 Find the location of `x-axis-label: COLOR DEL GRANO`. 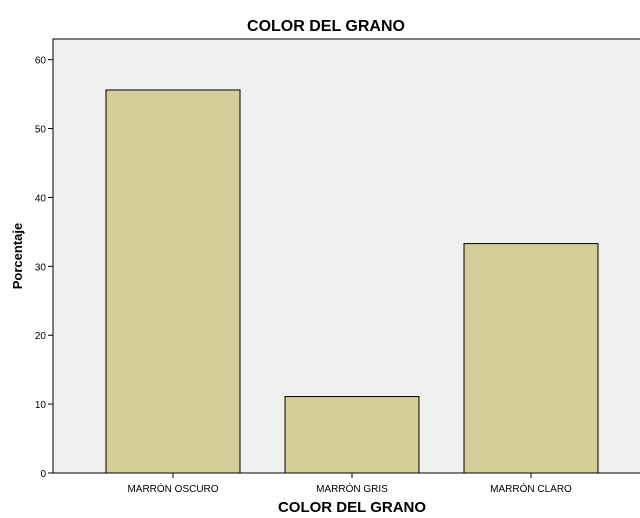

x-axis-label: COLOR DEL GRANO is located at coordinates (352, 507).